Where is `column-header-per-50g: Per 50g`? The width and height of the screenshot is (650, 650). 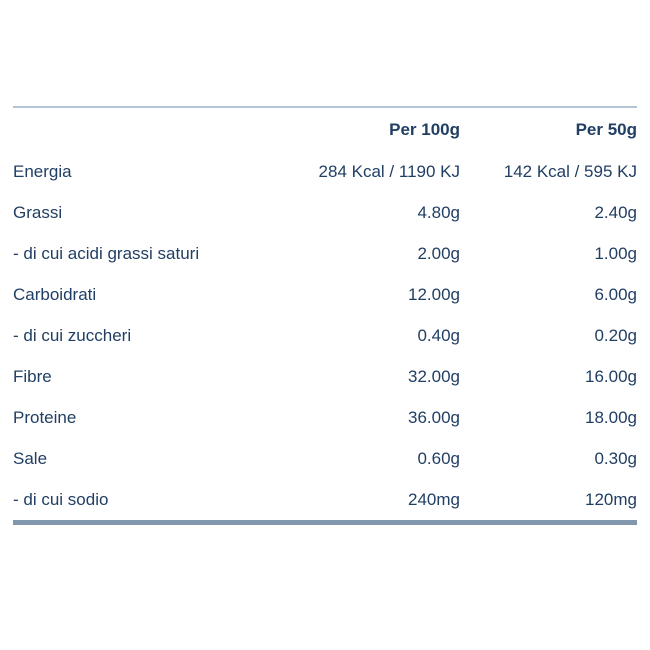 column-header-per-50g: Per 50g is located at coordinates (606, 129).